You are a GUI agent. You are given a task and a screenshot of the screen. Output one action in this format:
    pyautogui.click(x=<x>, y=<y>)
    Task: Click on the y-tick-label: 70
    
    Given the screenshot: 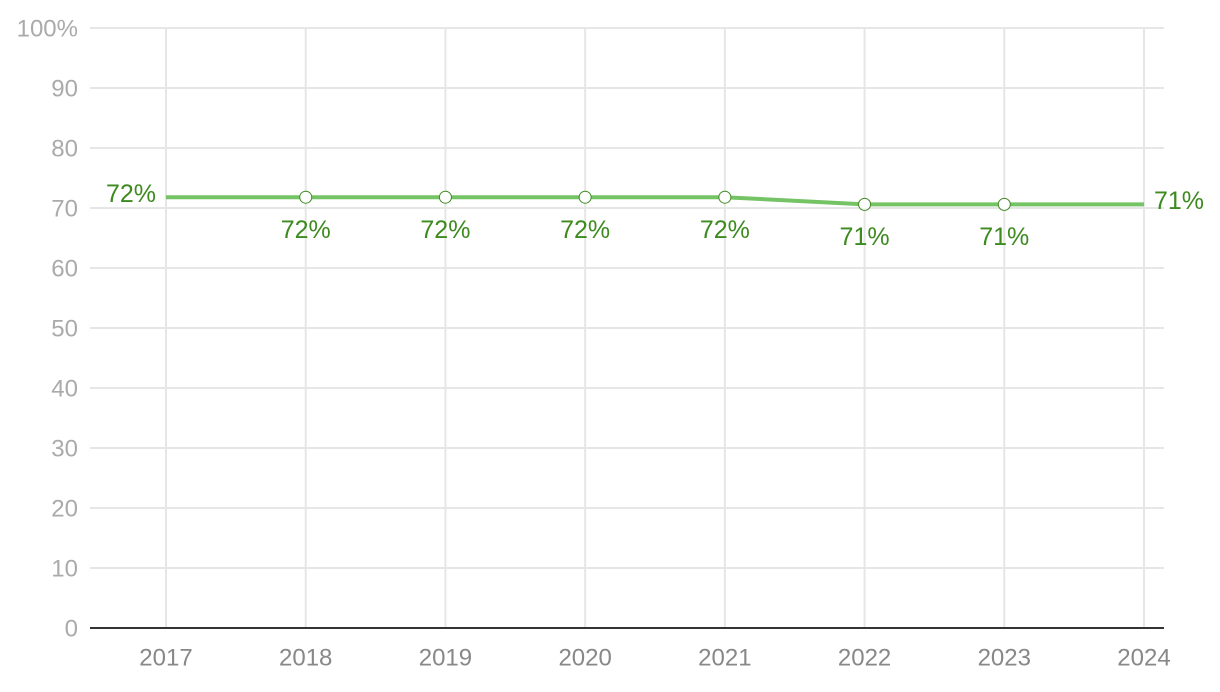 What is the action you would take?
    pyautogui.click(x=64, y=208)
    